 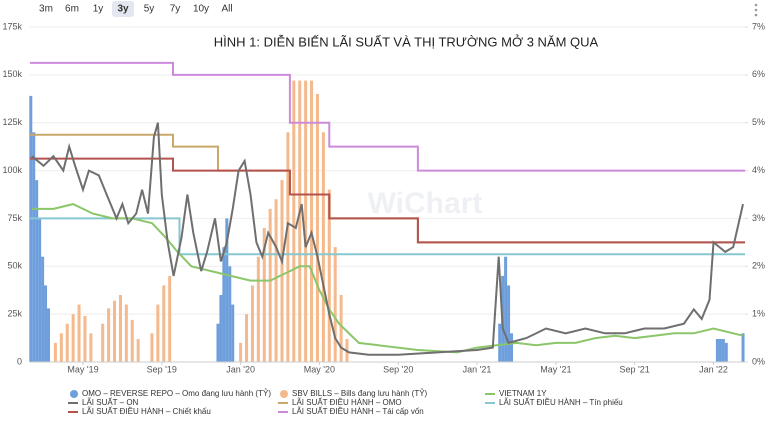 What do you see at coordinates (360, 393) in the screenshot?
I see `legend-label: SBV BILLS – Bills đang lưu hành (TỶ)` at bounding box center [360, 393].